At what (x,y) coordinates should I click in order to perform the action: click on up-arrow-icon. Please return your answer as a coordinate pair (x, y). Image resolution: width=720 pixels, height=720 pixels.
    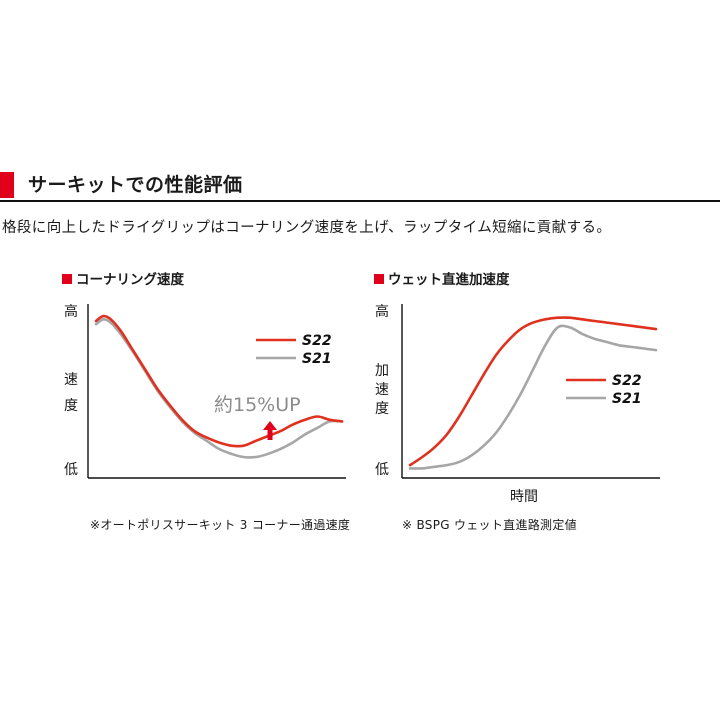
    Looking at the image, I should click on (270, 430).